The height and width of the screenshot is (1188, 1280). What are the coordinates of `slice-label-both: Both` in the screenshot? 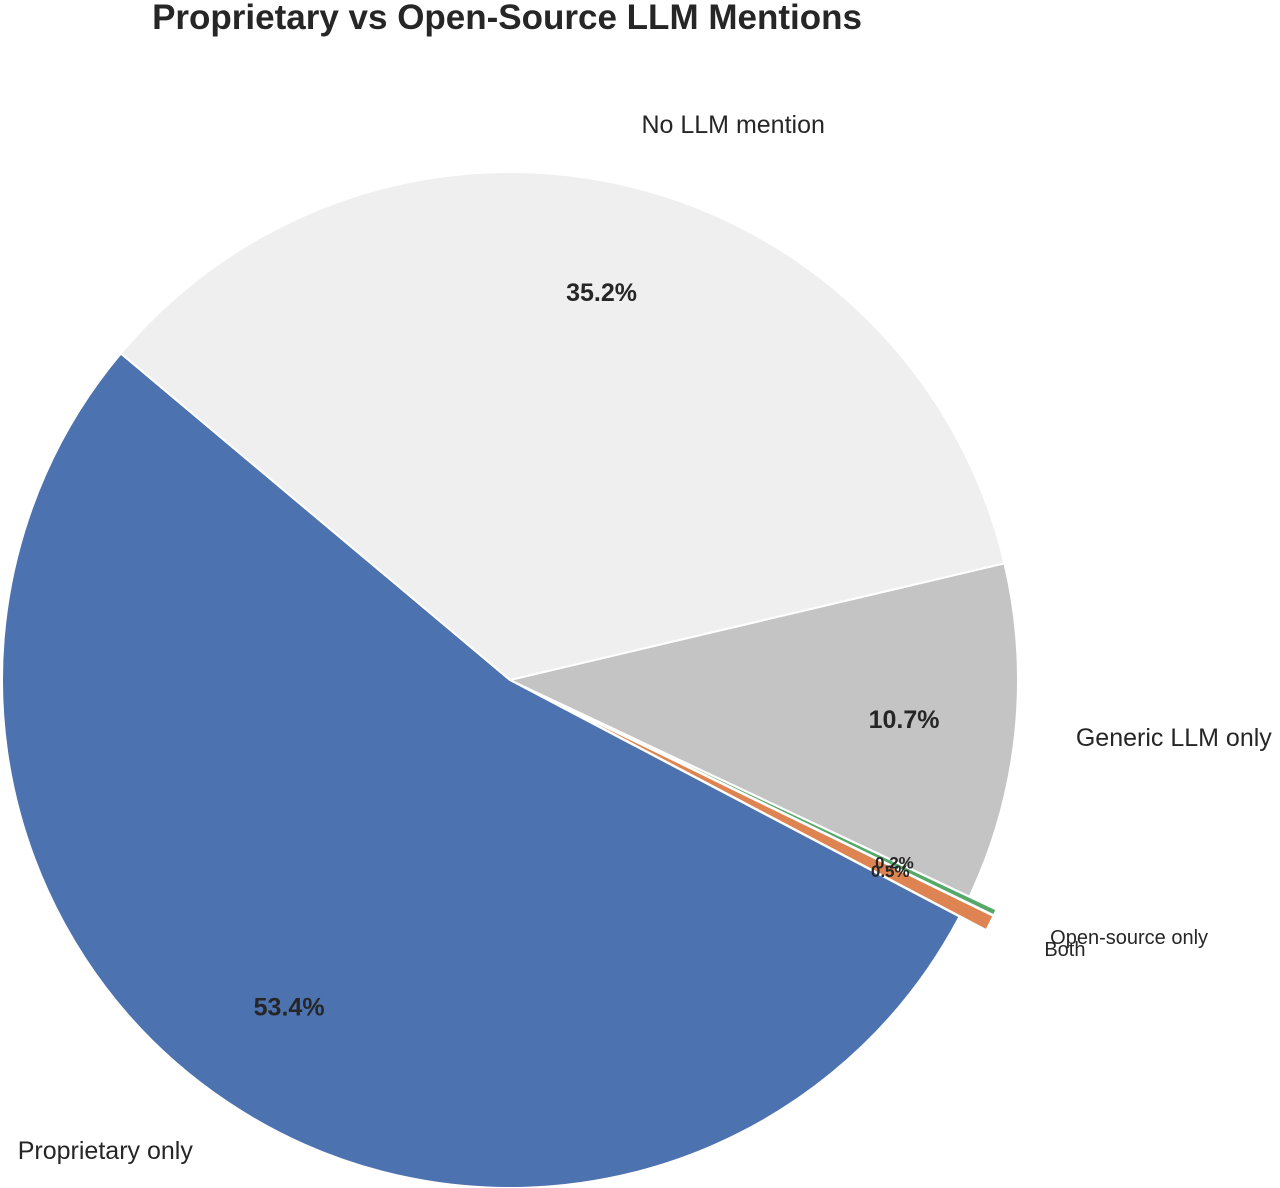 It's located at (1064, 950).